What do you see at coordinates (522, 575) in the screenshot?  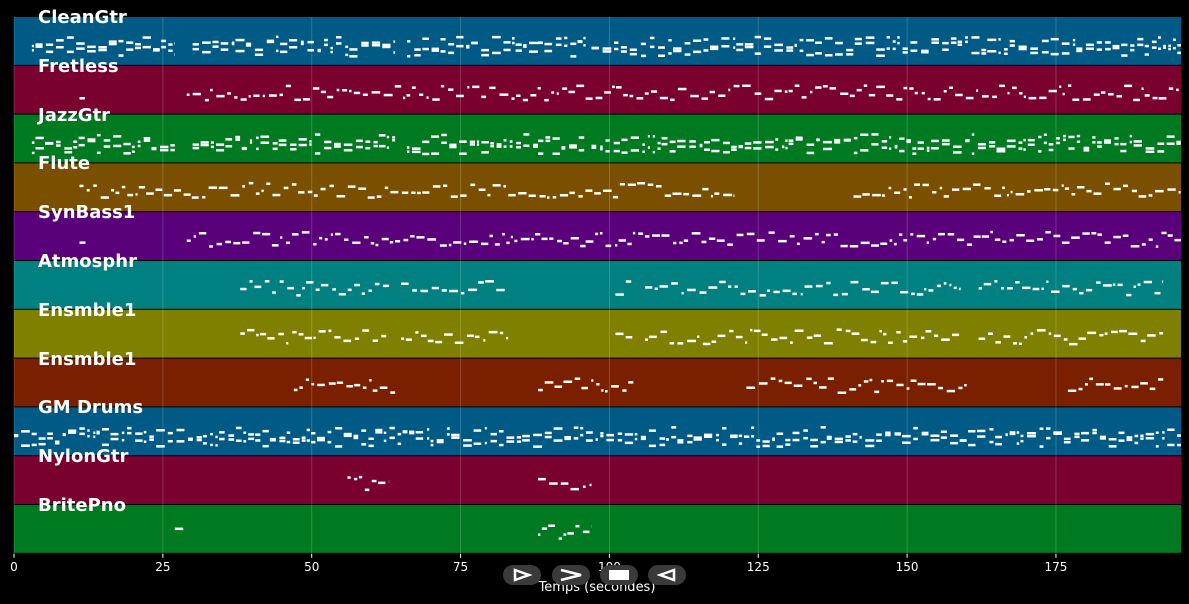 I see `play-button` at bounding box center [522, 575].